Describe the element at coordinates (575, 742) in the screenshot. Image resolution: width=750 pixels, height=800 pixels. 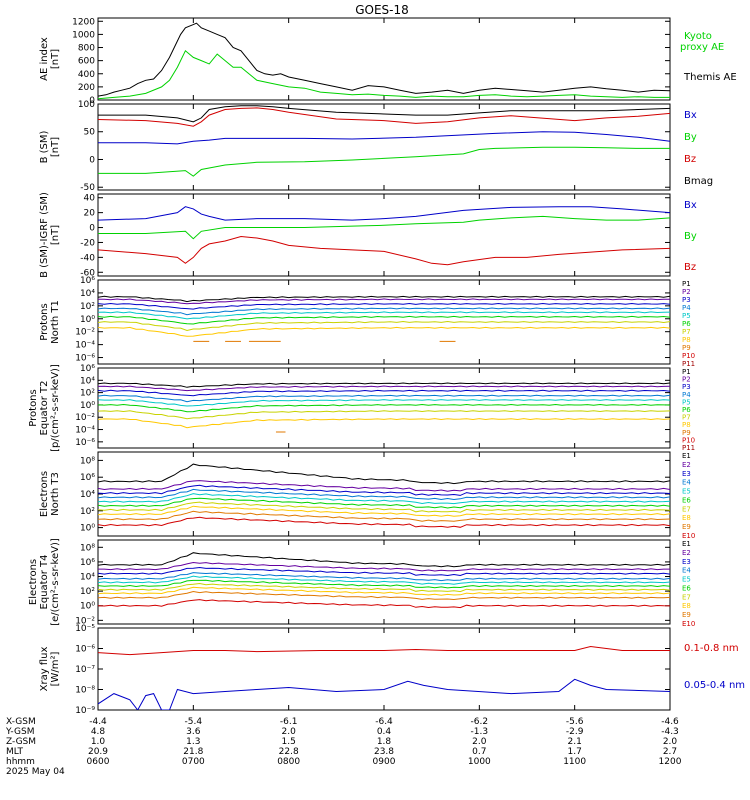
I see `ephemeris-value: 2.1` at that location.